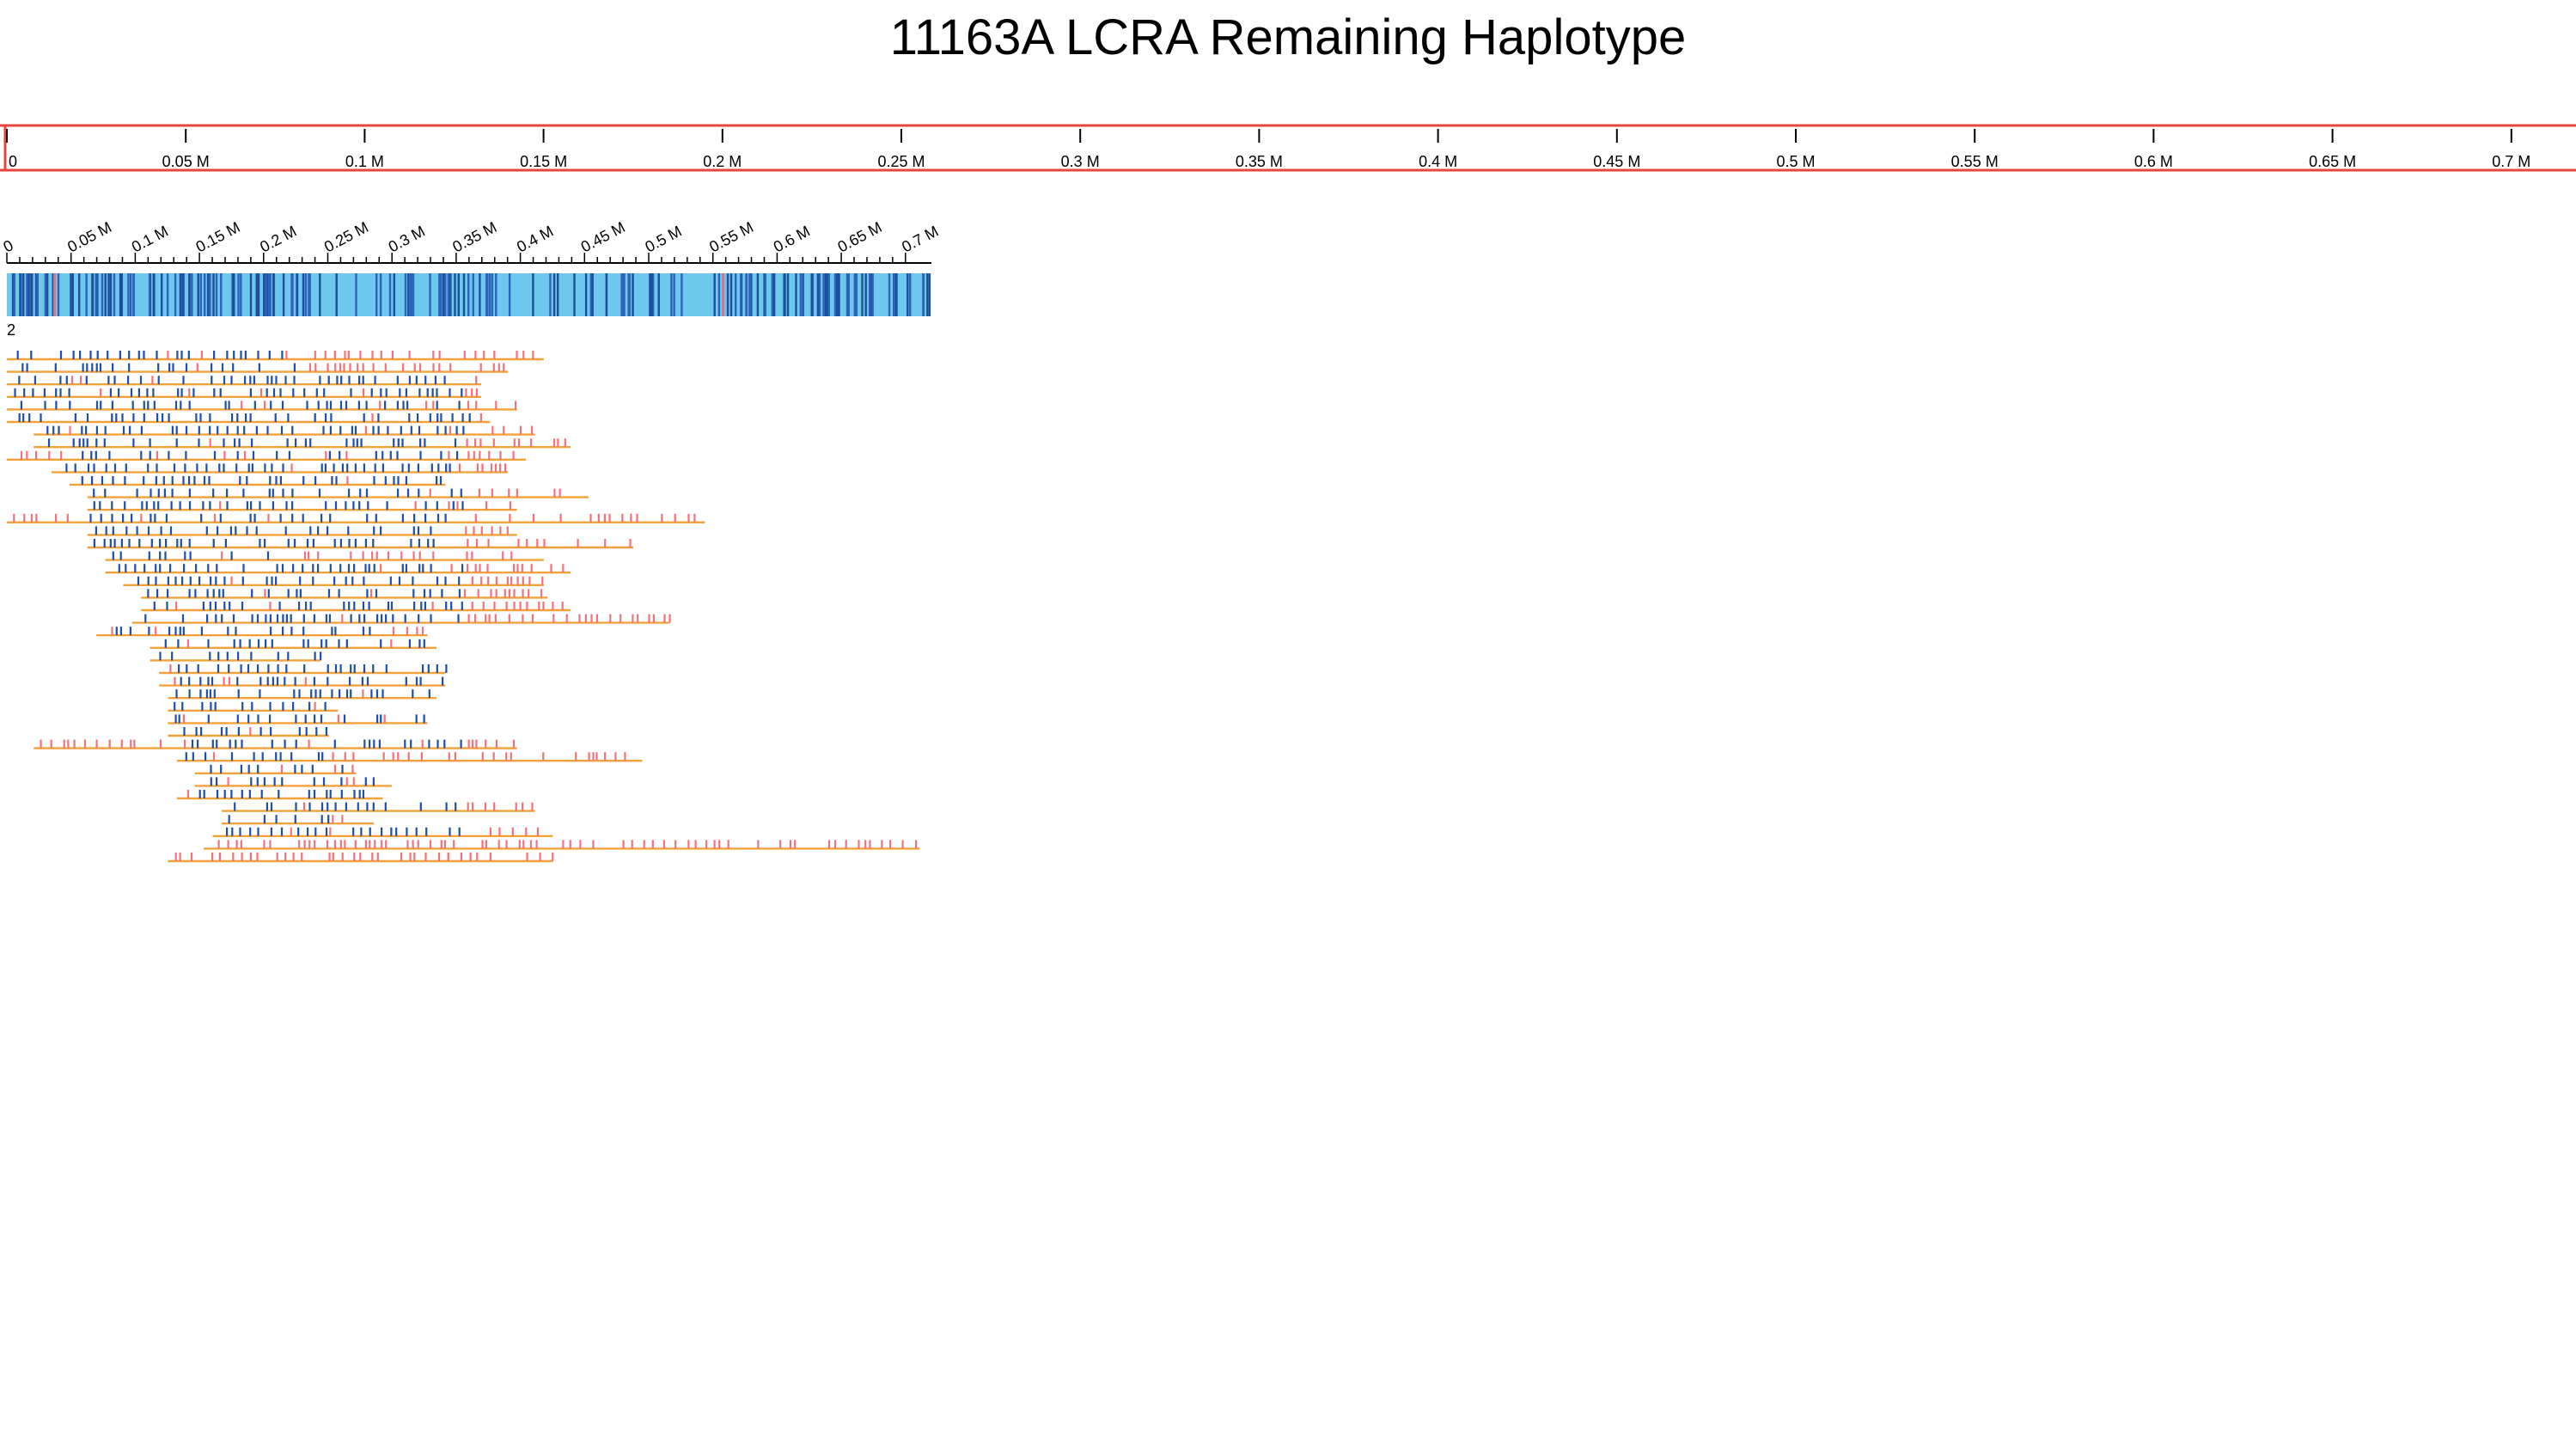 The height and width of the screenshot is (1449, 2576). I want to click on overview-axis-label: 0.25 M, so click(346, 236).